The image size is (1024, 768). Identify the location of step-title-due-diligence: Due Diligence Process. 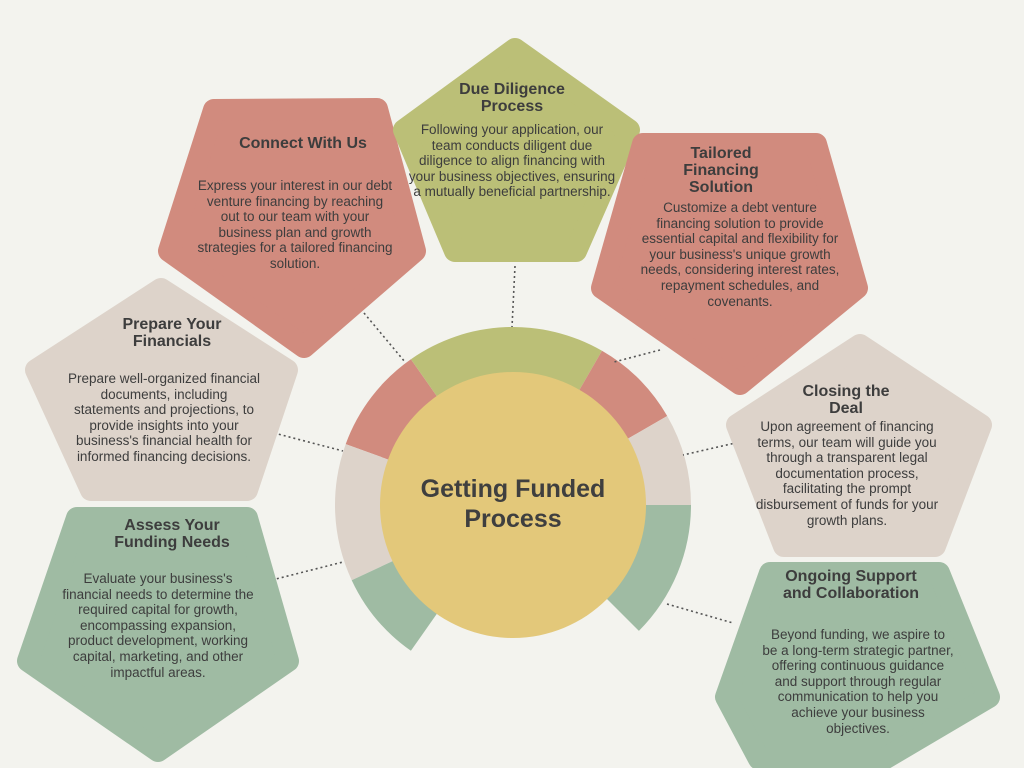
(512, 98).